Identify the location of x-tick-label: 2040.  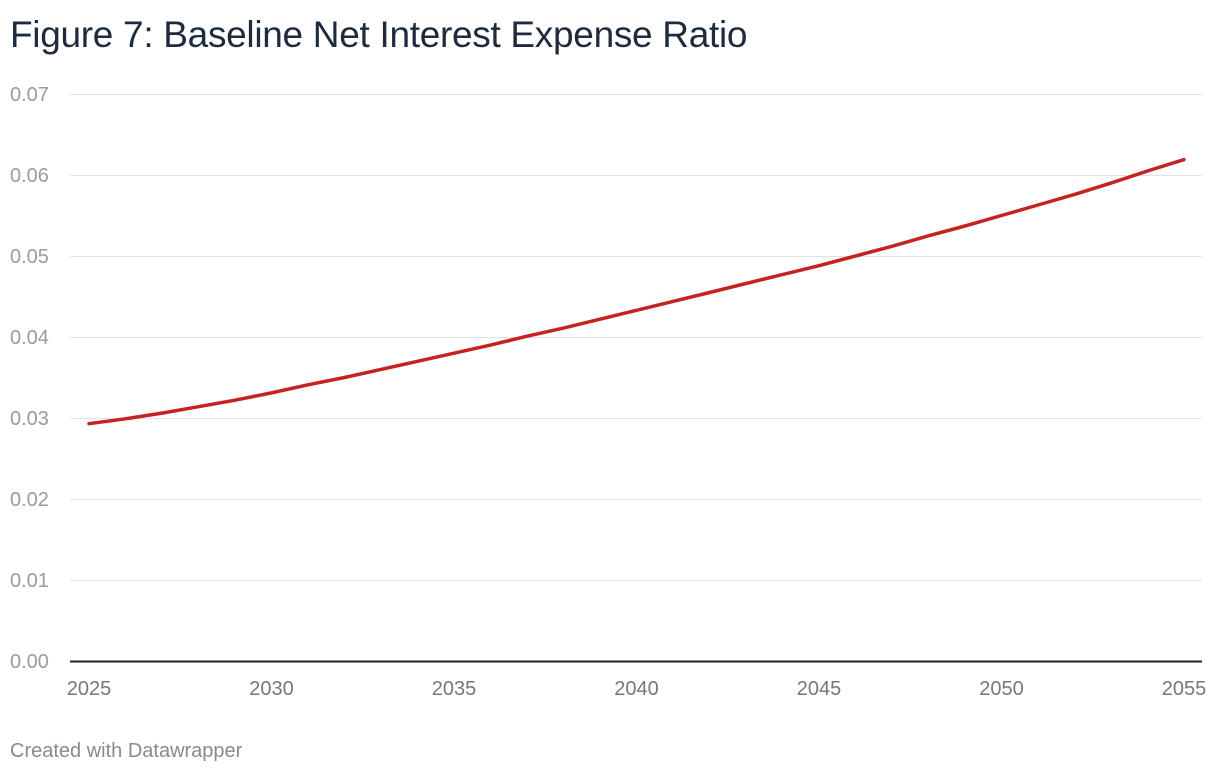
(636, 689).